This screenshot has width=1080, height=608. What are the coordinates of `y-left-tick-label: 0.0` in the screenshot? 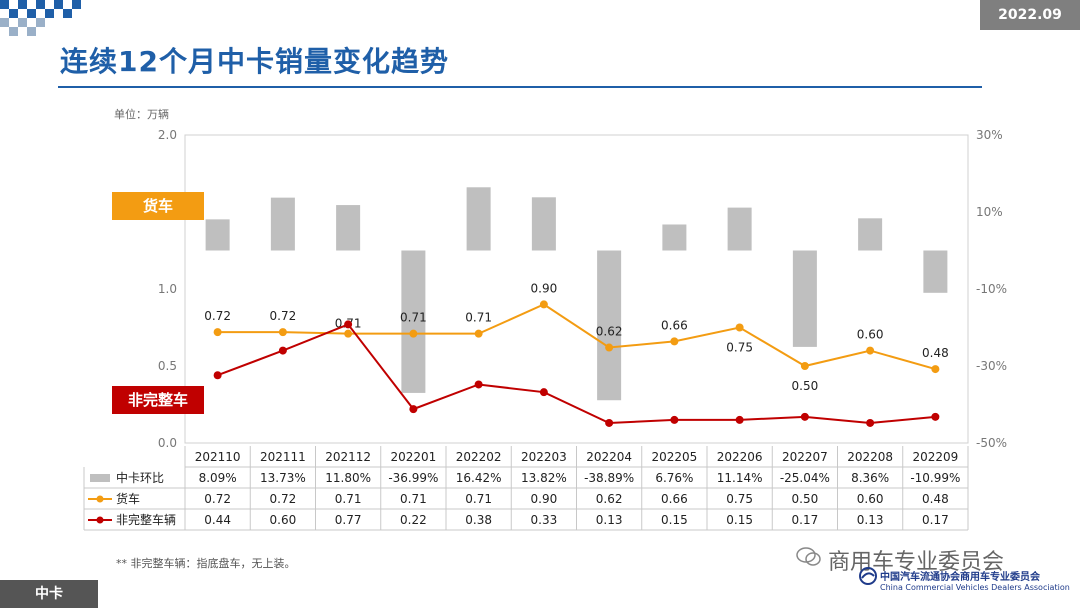 It's located at (167, 443).